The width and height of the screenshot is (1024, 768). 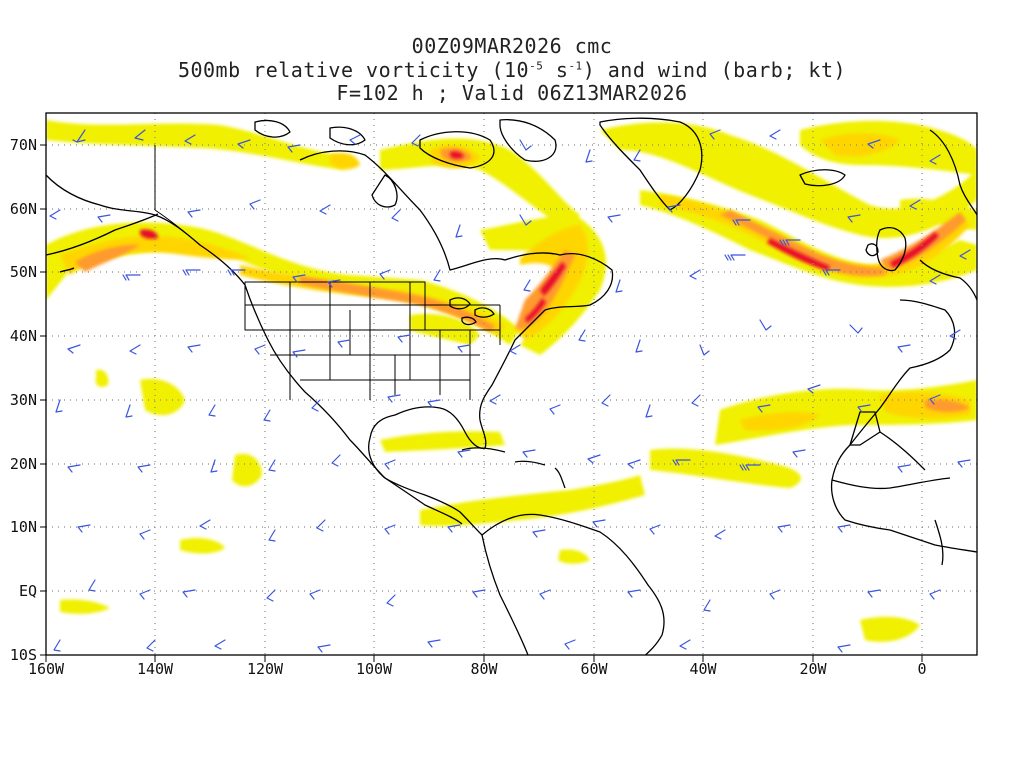 I want to click on lon-label: 160W, so click(x=46, y=669).